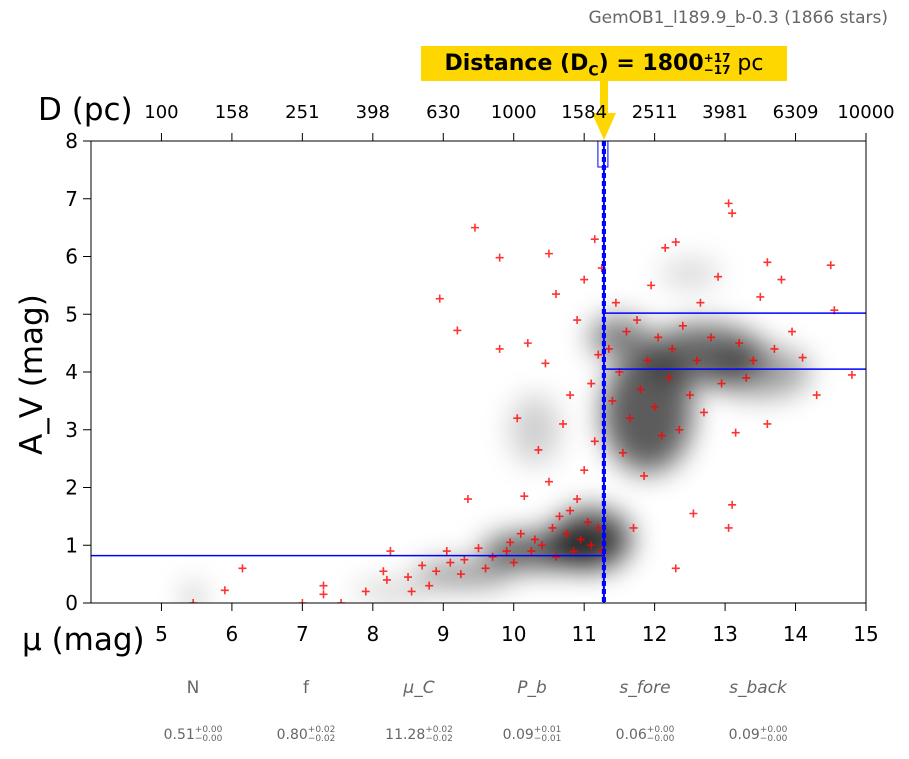 The image size is (909, 759). I want to click on parameter-value-number: 0.80, so click(292, 735).